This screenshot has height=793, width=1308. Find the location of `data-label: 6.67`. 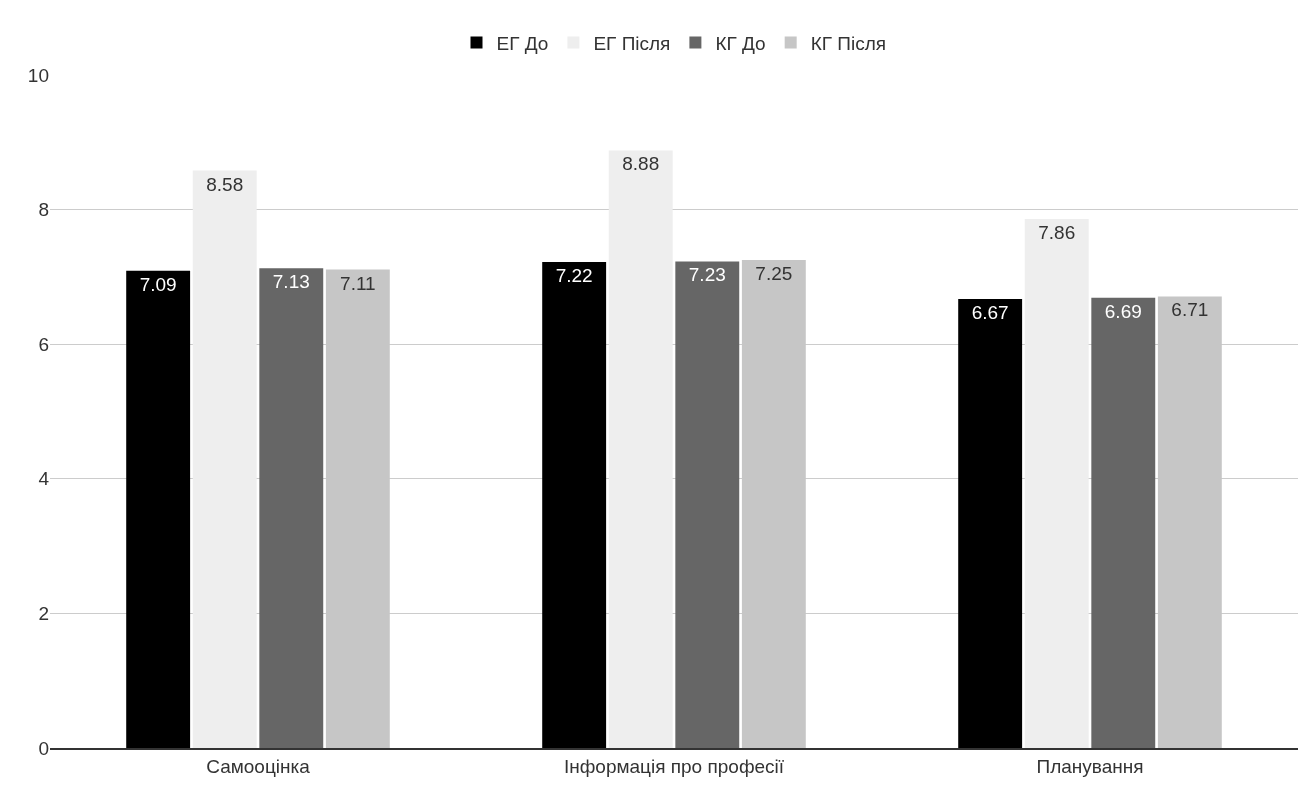

data-label: 6.67 is located at coordinates (990, 313).